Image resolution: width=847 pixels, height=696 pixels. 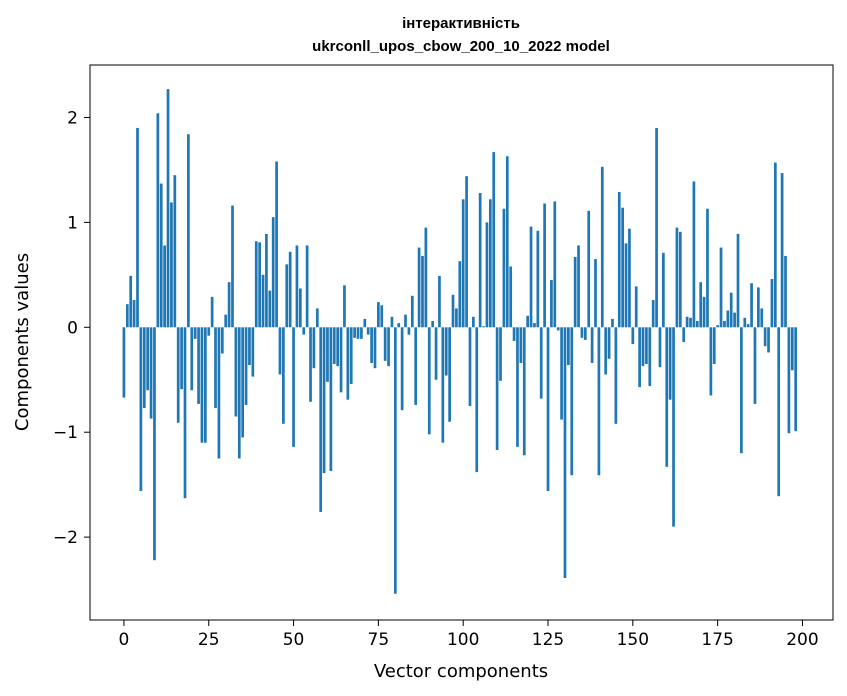 I want to click on x-tick-label: 175, so click(x=717, y=640).